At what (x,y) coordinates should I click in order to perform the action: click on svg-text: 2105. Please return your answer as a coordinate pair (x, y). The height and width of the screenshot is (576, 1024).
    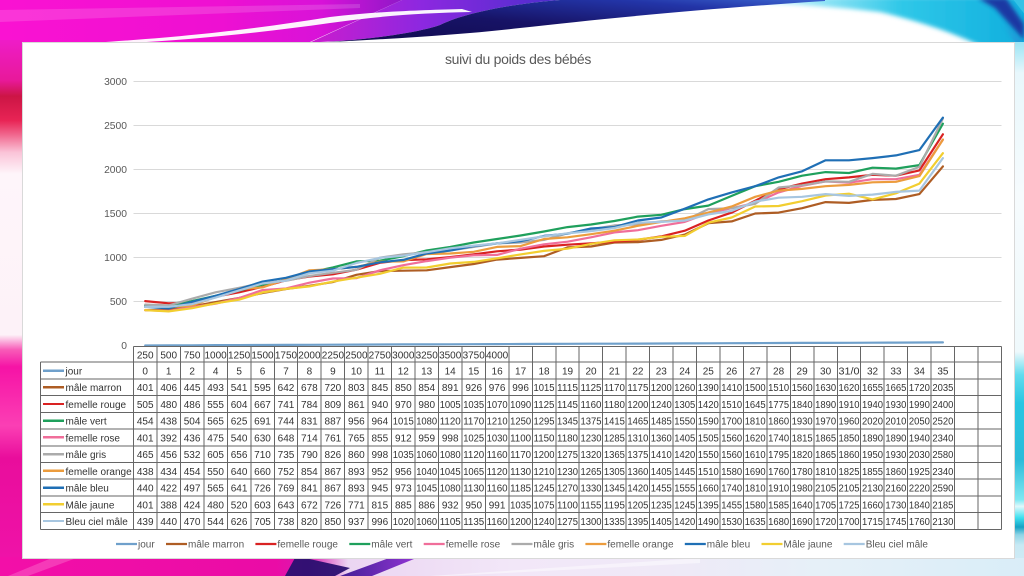
    Looking at the image, I should click on (825, 489).